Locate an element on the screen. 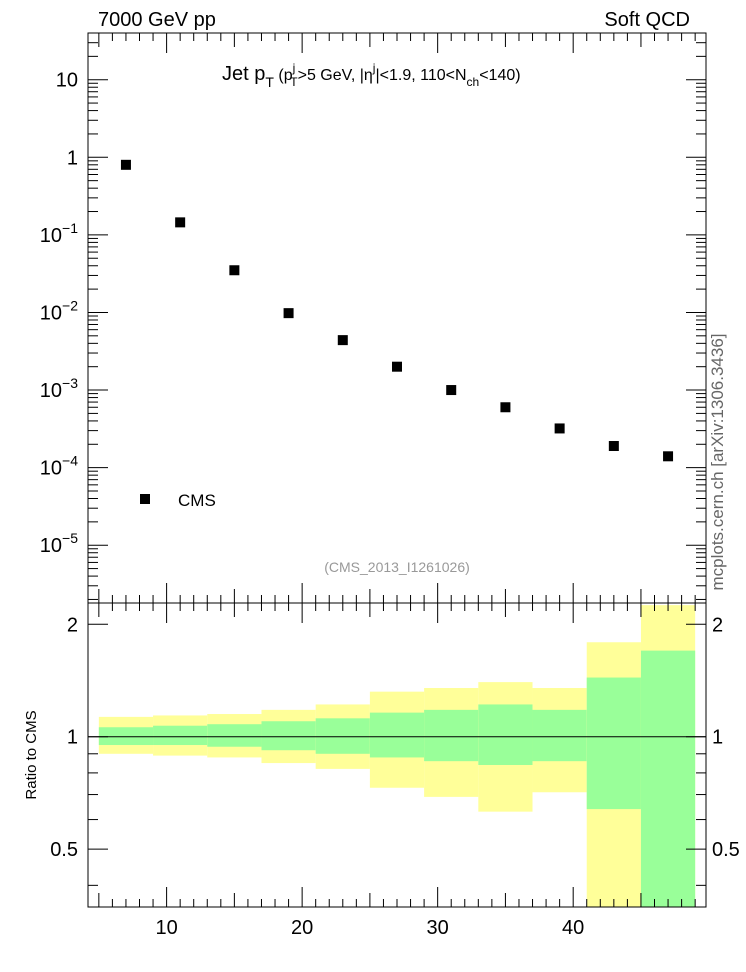 The width and height of the screenshot is (746, 972). main-y-tick-label: 10 is located at coordinates (67, 81).